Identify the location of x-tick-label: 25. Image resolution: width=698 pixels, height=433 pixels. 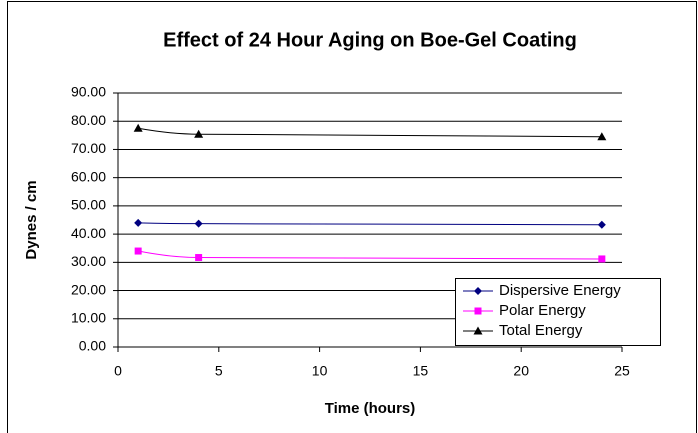
(622, 371).